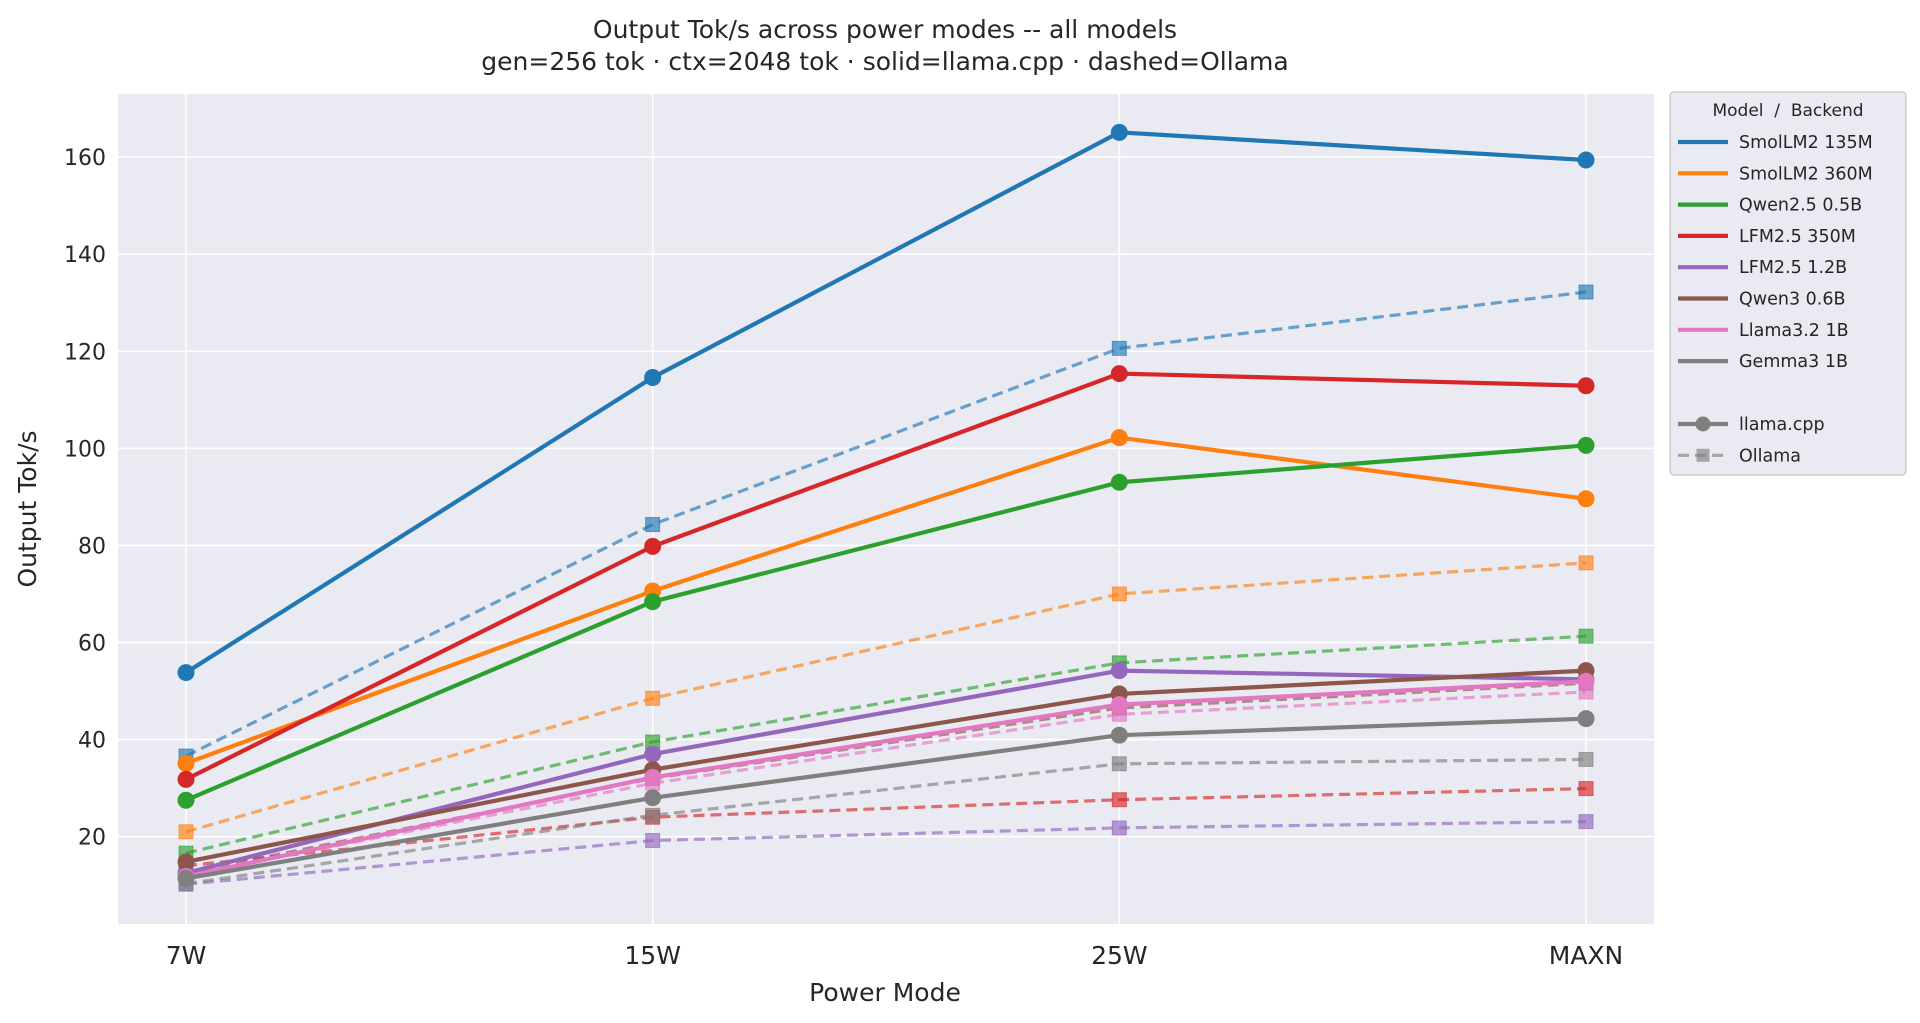 The image size is (1920, 1023). I want to click on ollama-line-llama3-2-1b, so click(886, 784).